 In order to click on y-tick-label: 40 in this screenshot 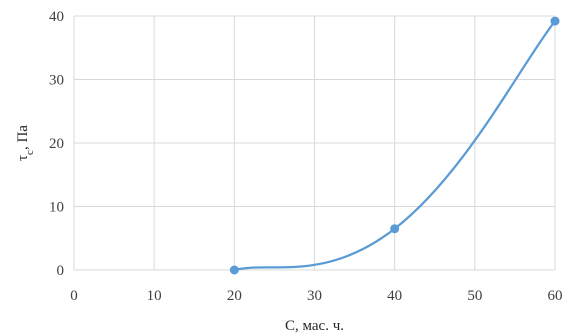, I will do `click(56, 17)`.